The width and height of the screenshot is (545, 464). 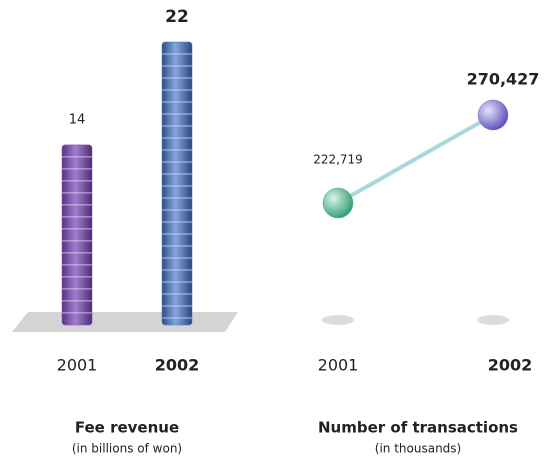 What do you see at coordinates (127, 449) in the screenshot?
I see `chart-subtitle: (in billions of won)` at bounding box center [127, 449].